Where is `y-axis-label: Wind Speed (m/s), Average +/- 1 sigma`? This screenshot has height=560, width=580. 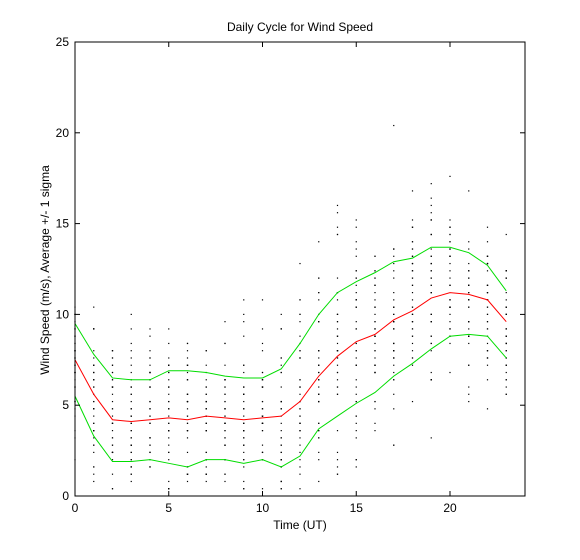
y-axis-label: Wind Speed (m/s), Average +/- 1 sigma is located at coordinates (45, 270).